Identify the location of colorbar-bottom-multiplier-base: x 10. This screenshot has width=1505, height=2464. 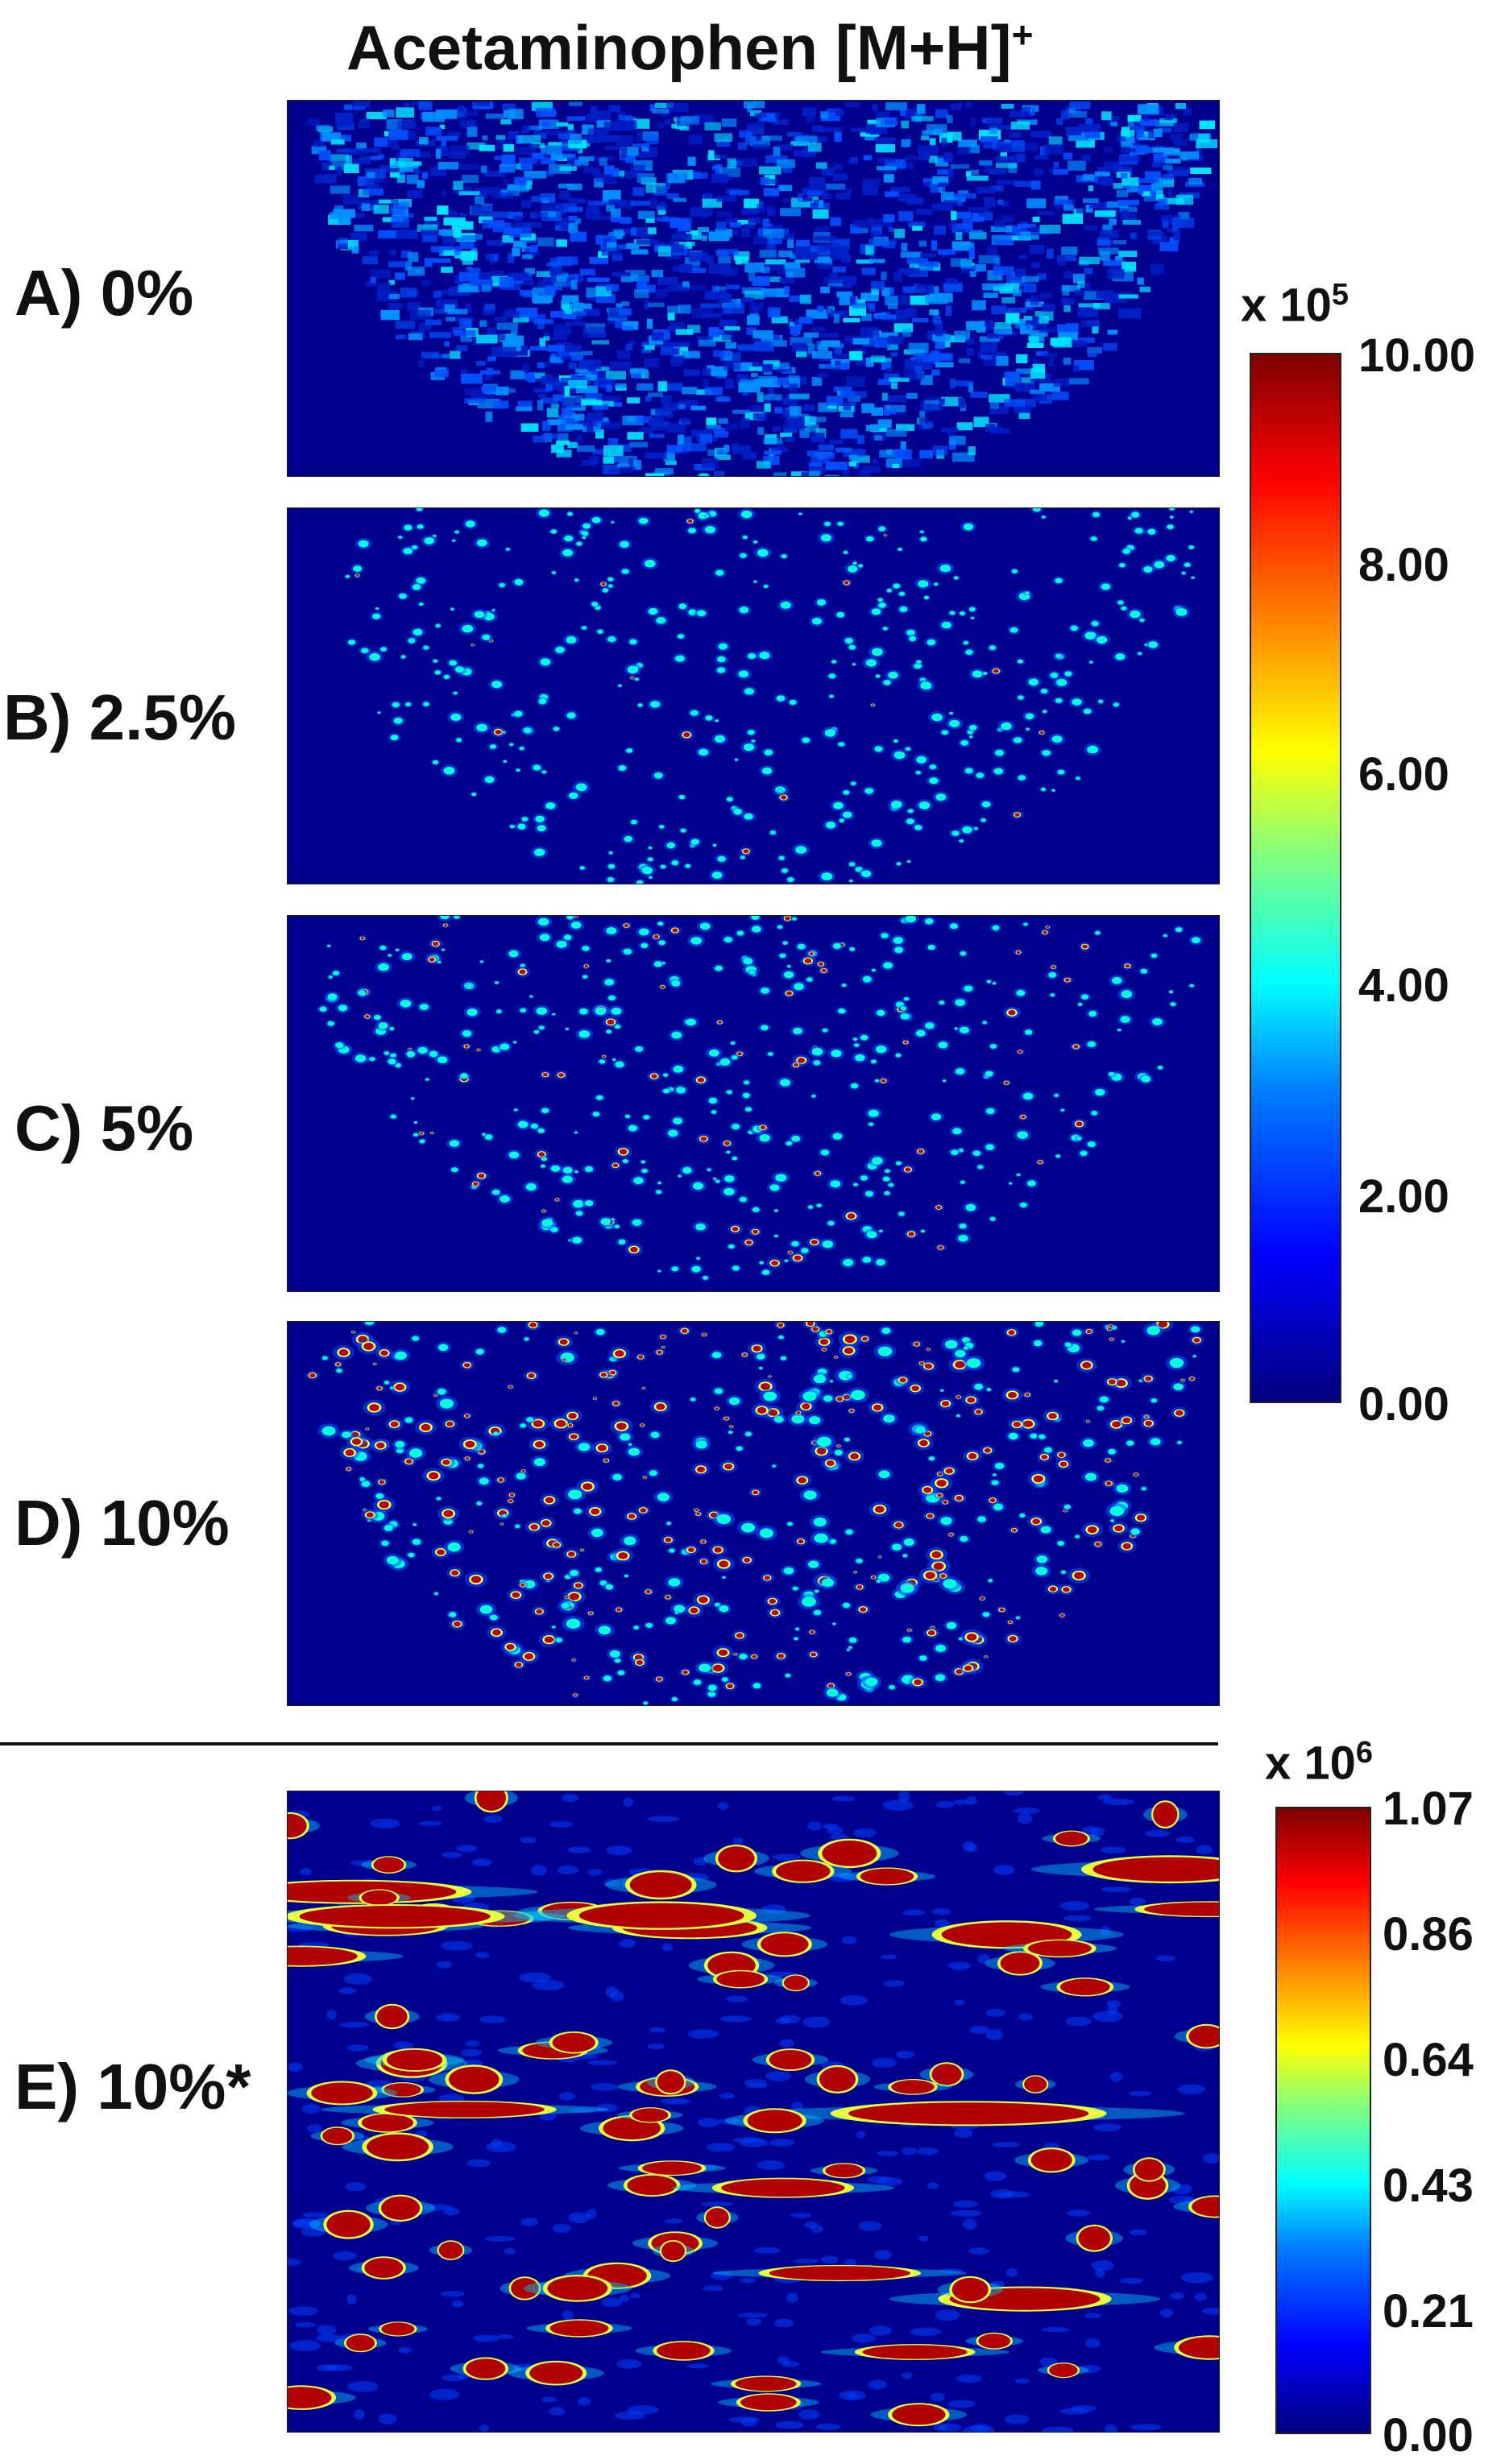
(1310, 1763).